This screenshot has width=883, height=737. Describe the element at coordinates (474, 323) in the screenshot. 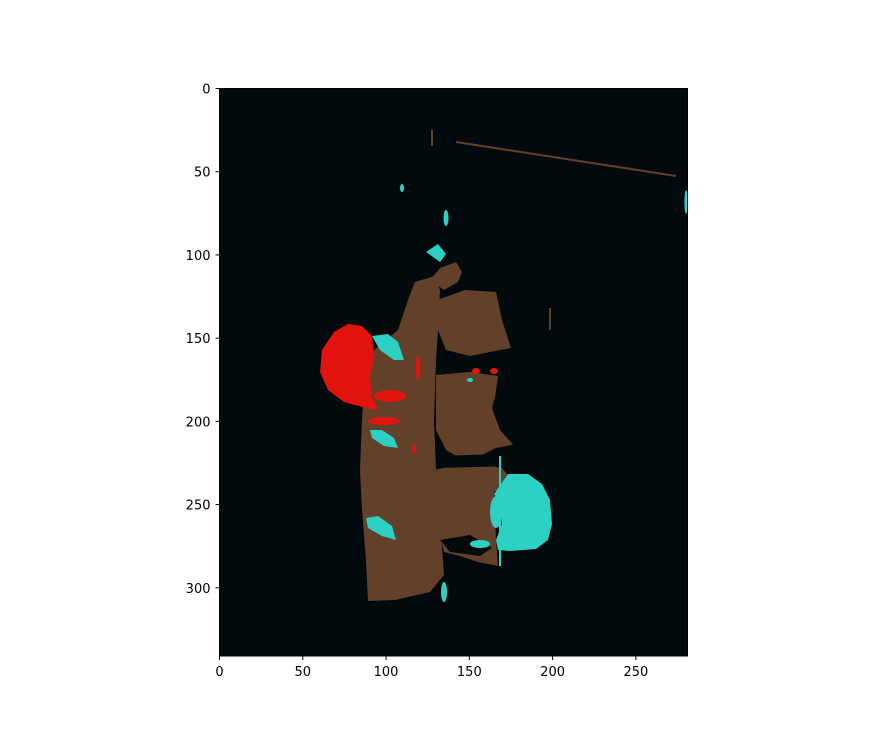

I see `housing-upper-right` at that location.